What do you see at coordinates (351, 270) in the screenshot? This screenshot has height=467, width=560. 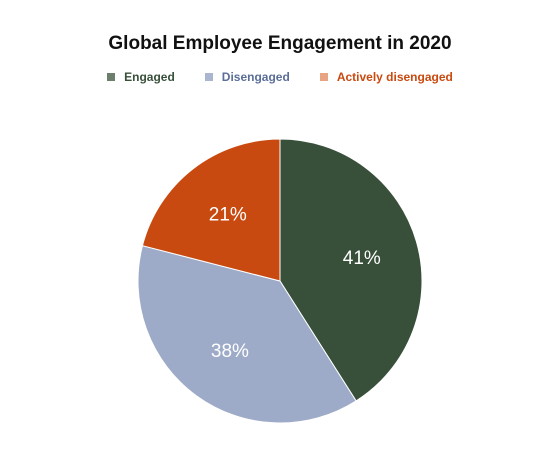 I see `pie-slice-engaged` at bounding box center [351, 270].